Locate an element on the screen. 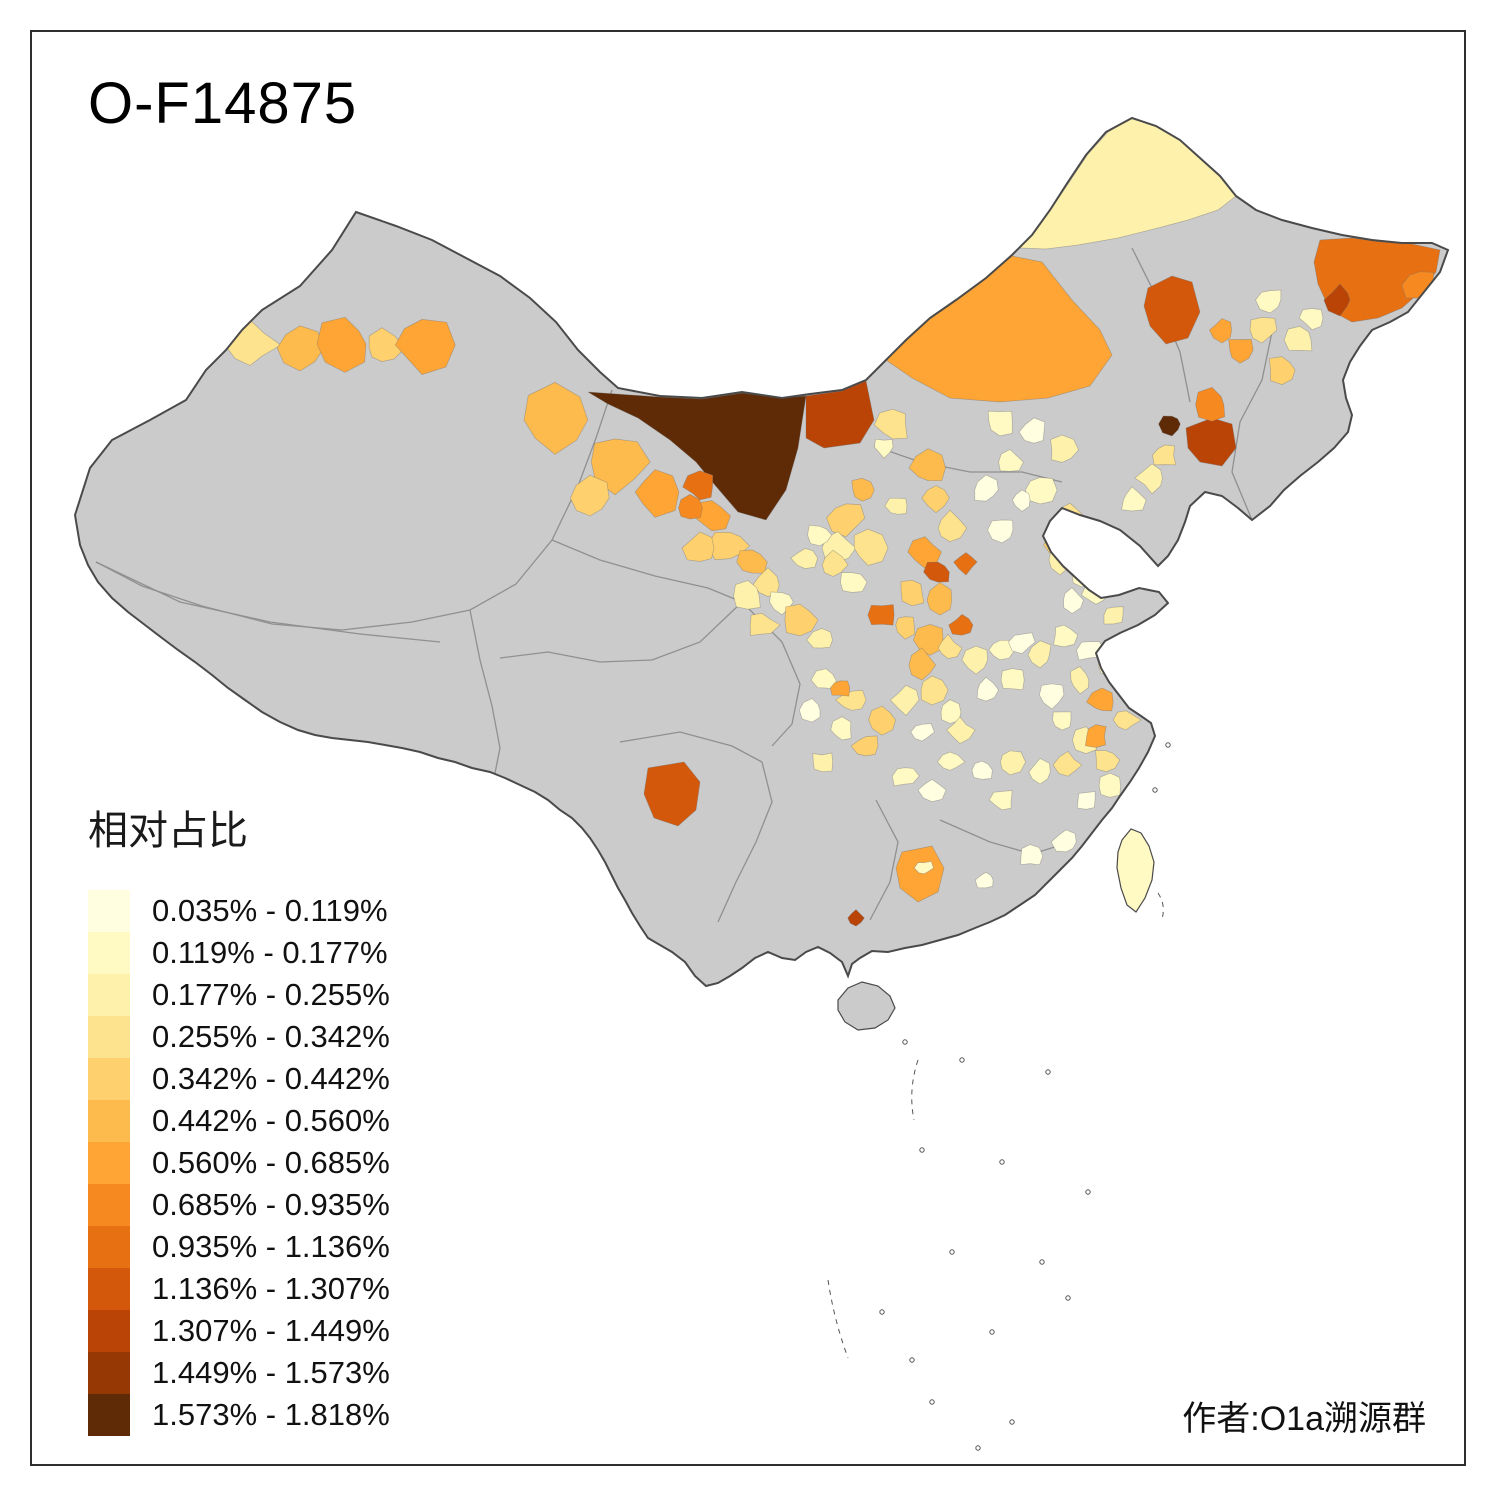  legend-item: 0.119% - 0.177% is located at coordinates (239, 953).